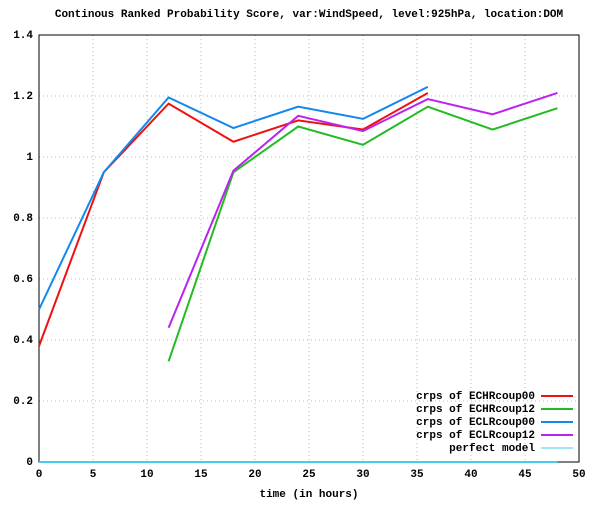  Describe the element at coordinates (29, 463) in the screenshot. I see `y-tick-label: 0` at that location.